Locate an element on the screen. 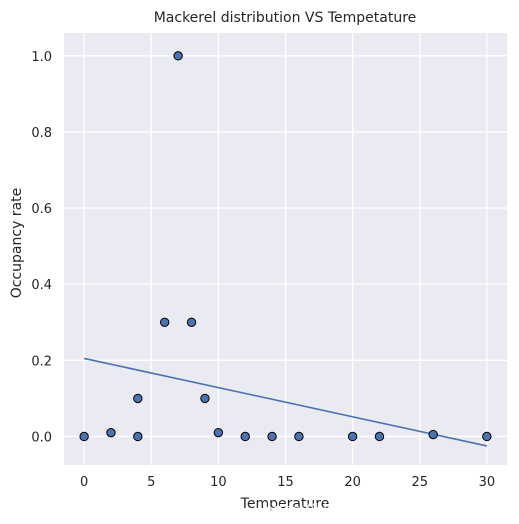 The height and width of the screenshot is (524, 519). y-tick-label: 0.0 is located at coordinates (41, 437).